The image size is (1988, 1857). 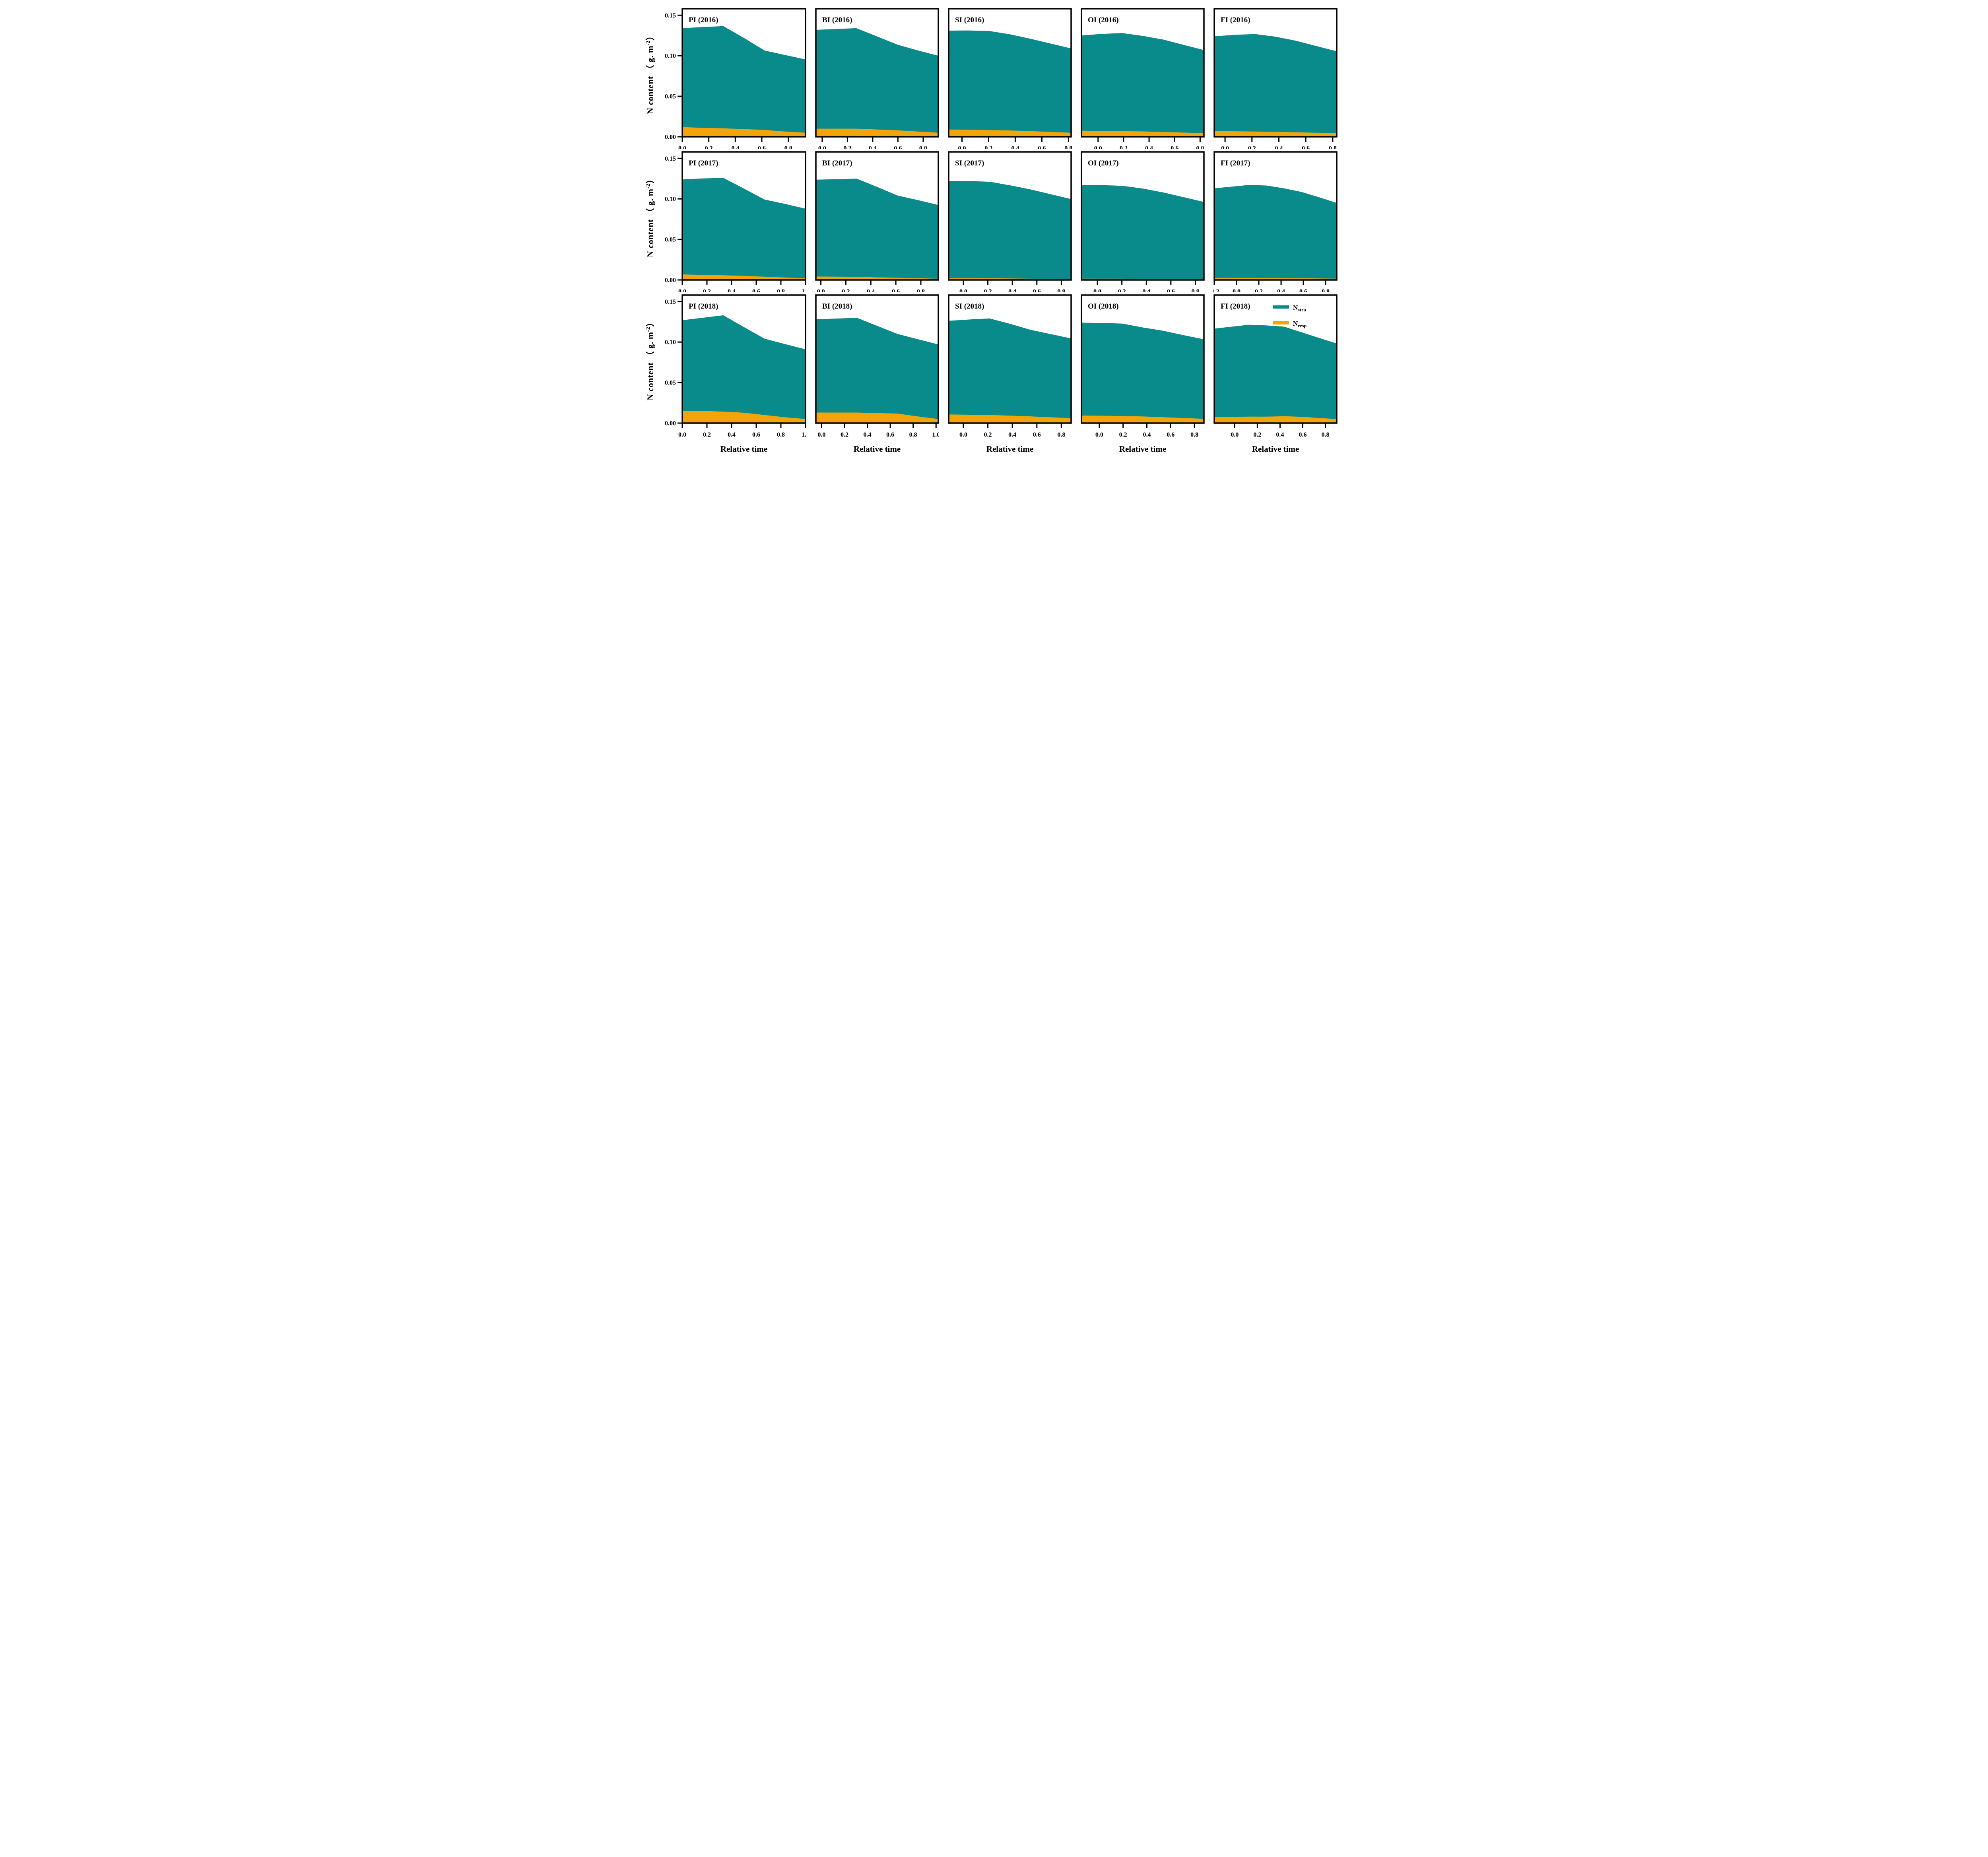 What do you see at coordinates (1281, 322) in the screenshot?
I see `legend-swatch-resp` at bounding box center [1281, 322].